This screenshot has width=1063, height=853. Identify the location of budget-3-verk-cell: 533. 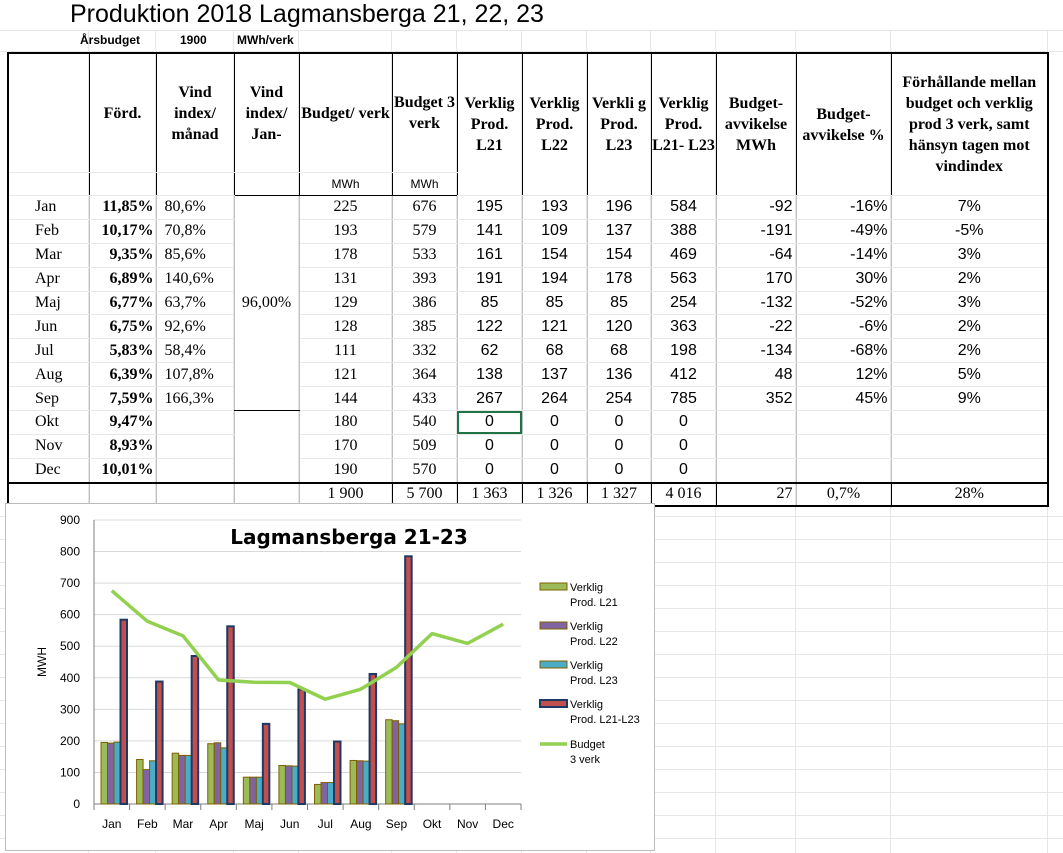
(424, 255).